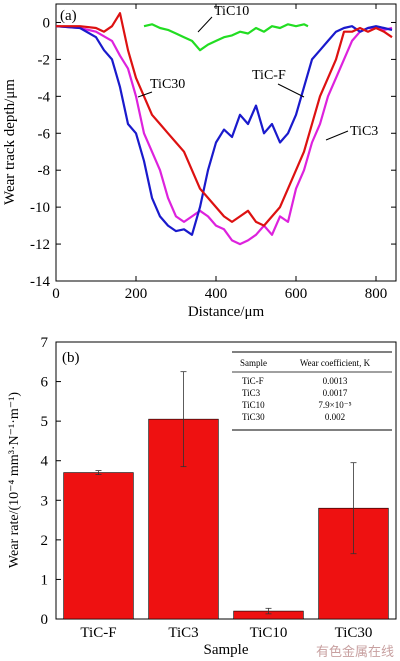  Describe the element at coordinates (226, 650) in the screenshot. I see `panel-b-xlabel: Sample` at that location.